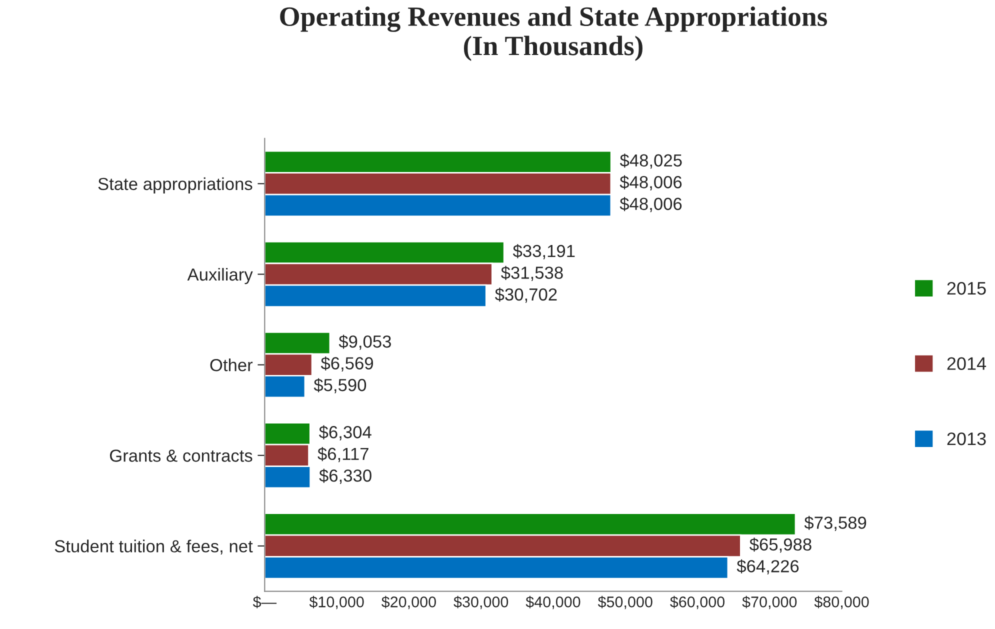  What do you see at coordinates (175, 185) in the screenshot?
I see `y-tick-label: State appropriations` at bounding box center [175, 185].